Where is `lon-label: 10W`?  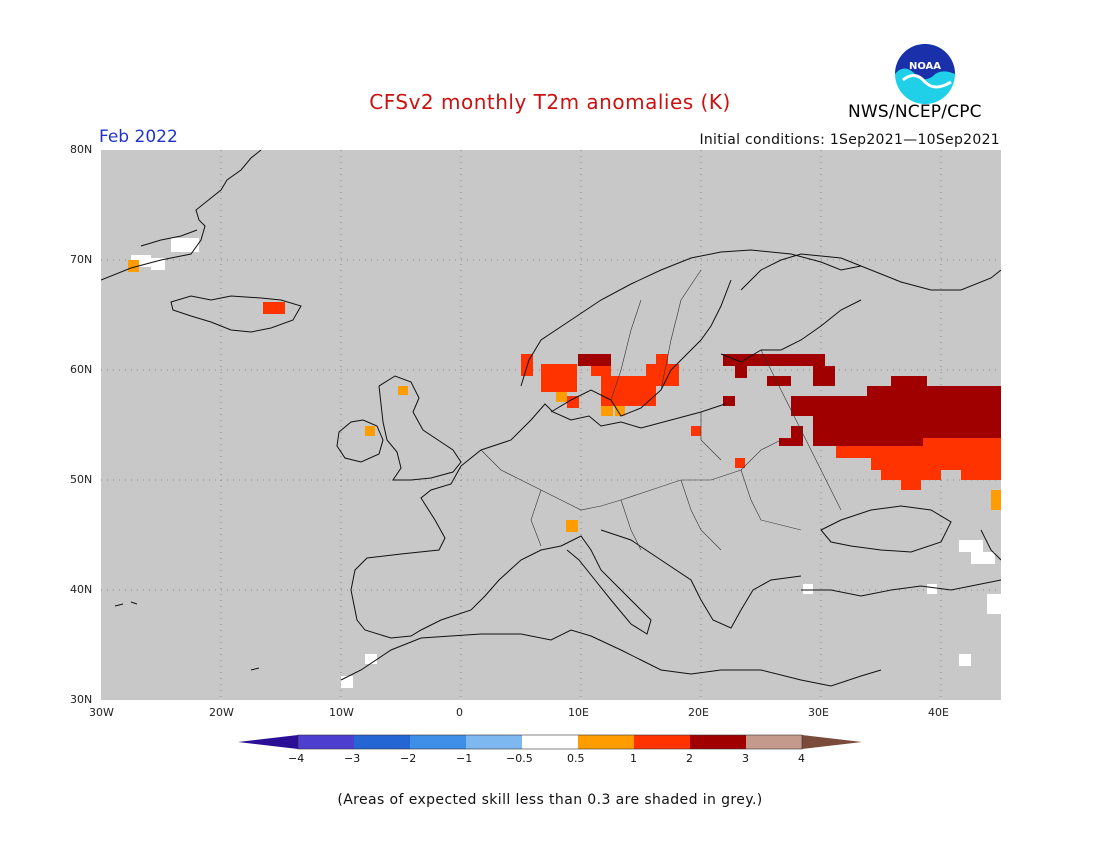
lon-label: 10W is located at coordinates (341, 712).